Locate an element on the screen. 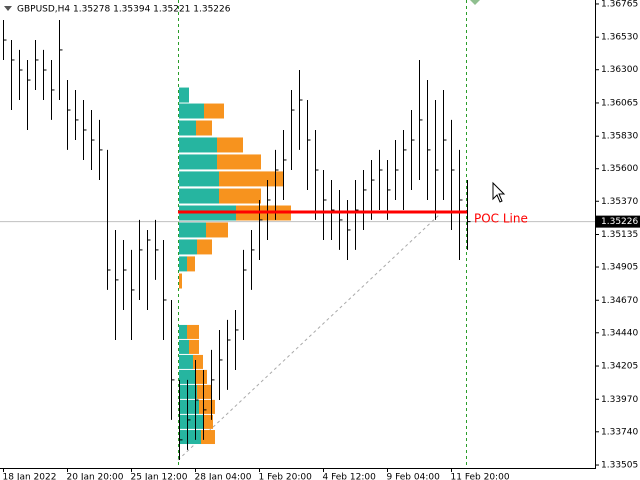 The image size is (640, 480). y-tick-label: 1.34670 is located at coordinates (619, 301).